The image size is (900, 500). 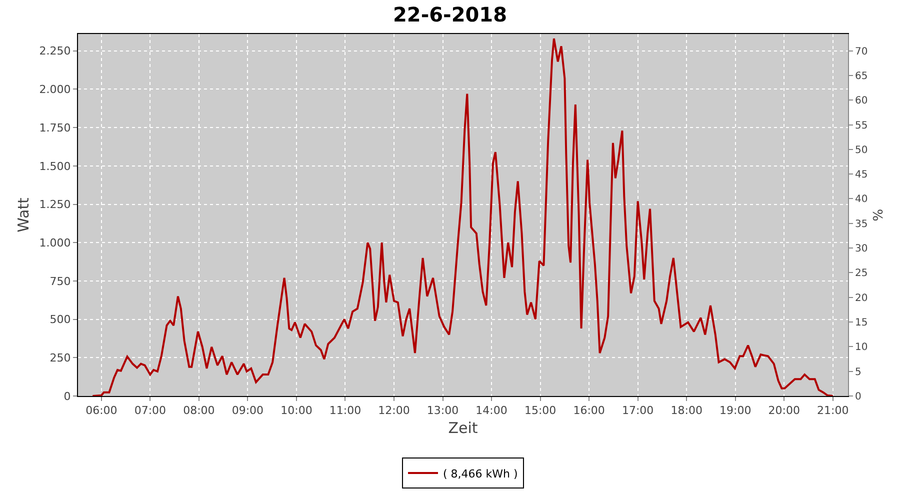 I want to click on x-axis-title: Zeit, so click(x=463, y=428).